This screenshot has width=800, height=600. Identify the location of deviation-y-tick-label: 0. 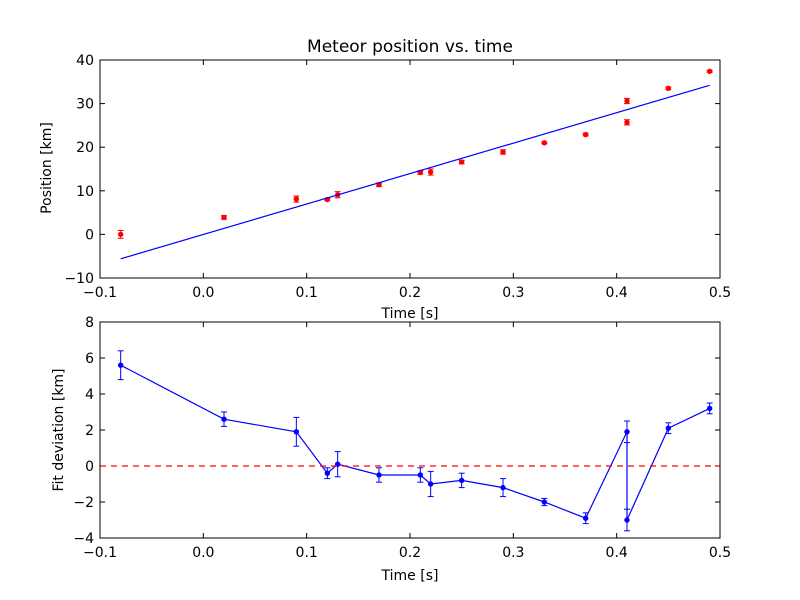
(89, 467).